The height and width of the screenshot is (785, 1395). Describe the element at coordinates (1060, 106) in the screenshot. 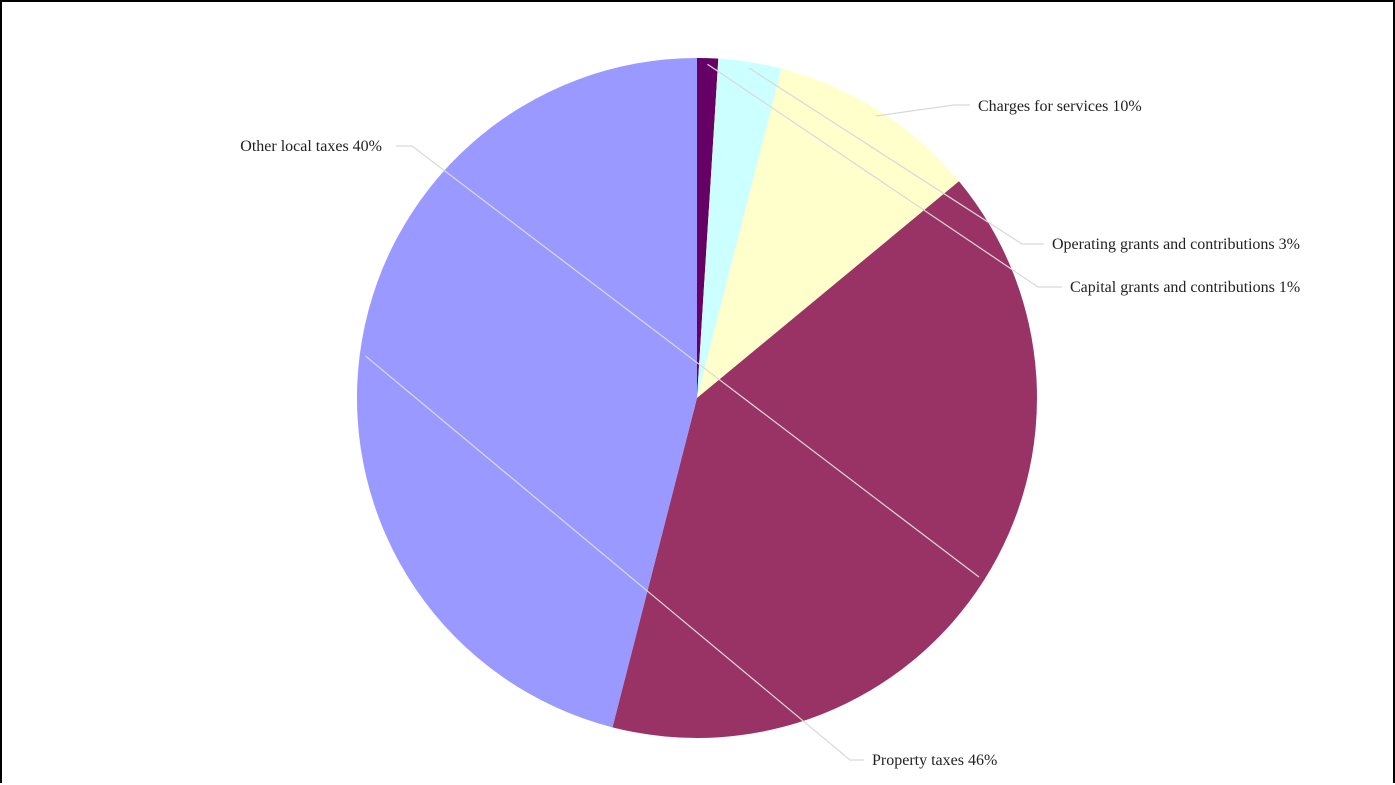

I see `slice-label: Charges for services 10%` at that location.